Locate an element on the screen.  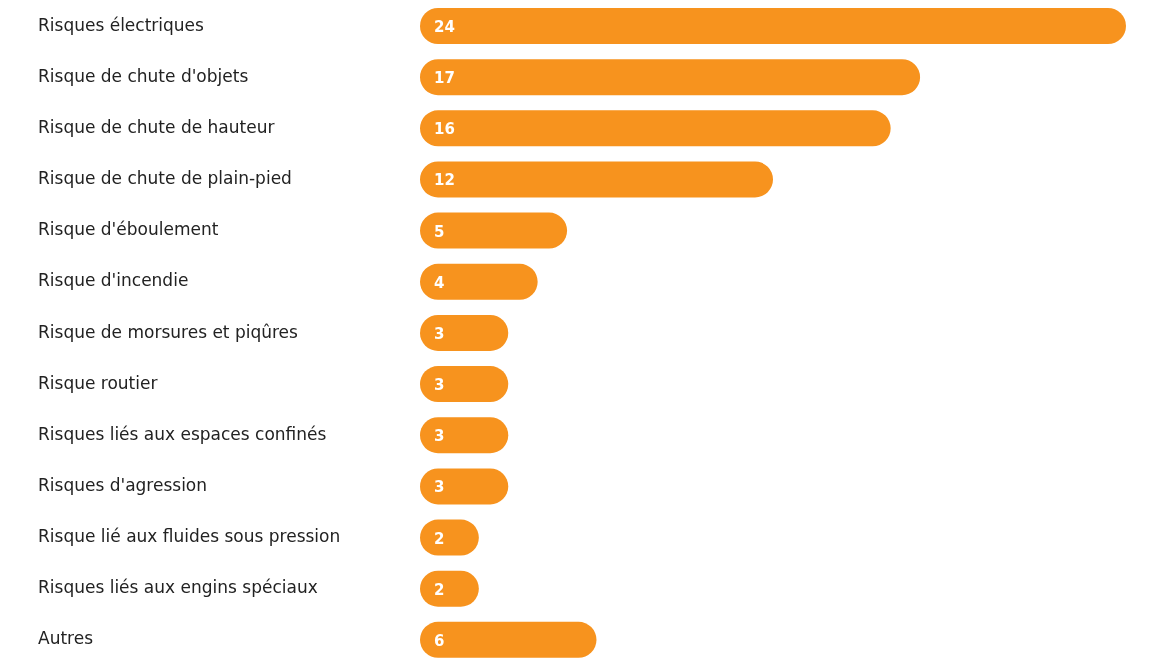
y-tick-label: Risque routier is located at coordinates (98, 382).